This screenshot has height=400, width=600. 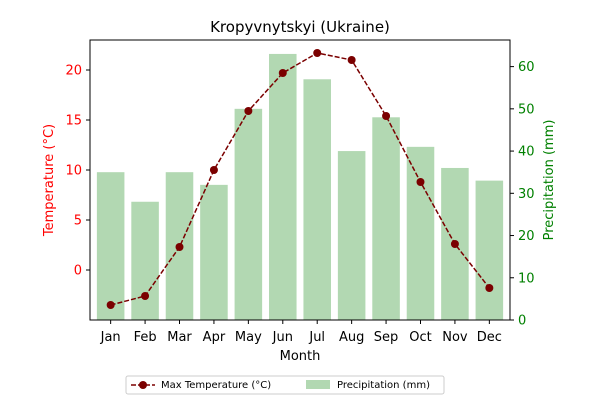 I want to click on x-tick-label: Oct, so click(x=420, y=337).